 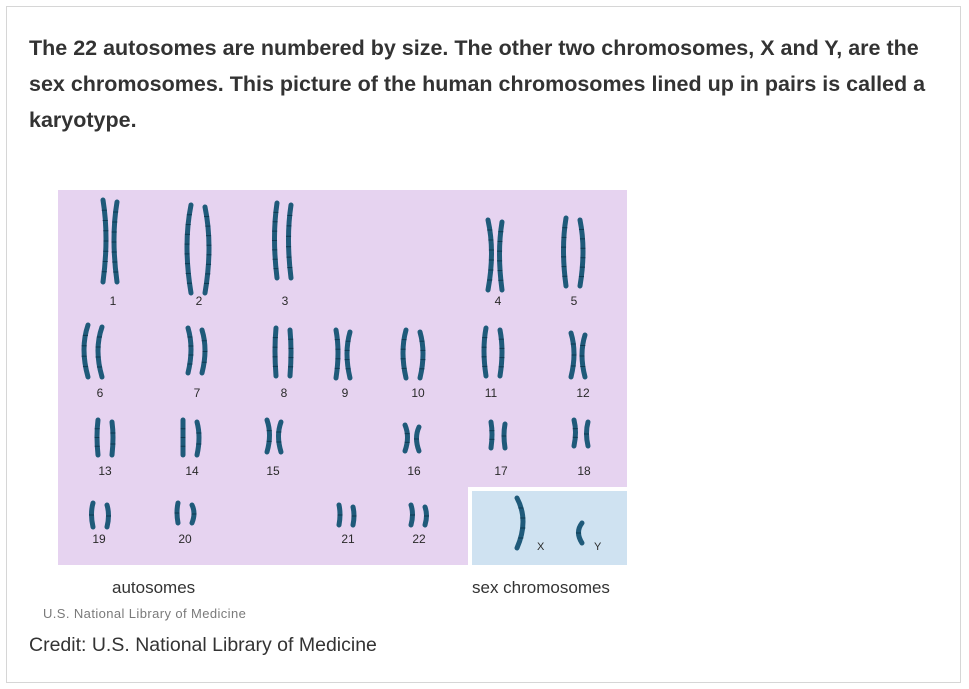 What do you see at coordinates (189, 350) in the screenshot?
I see `chromosome-7-a` at bounding box center [189, 350].